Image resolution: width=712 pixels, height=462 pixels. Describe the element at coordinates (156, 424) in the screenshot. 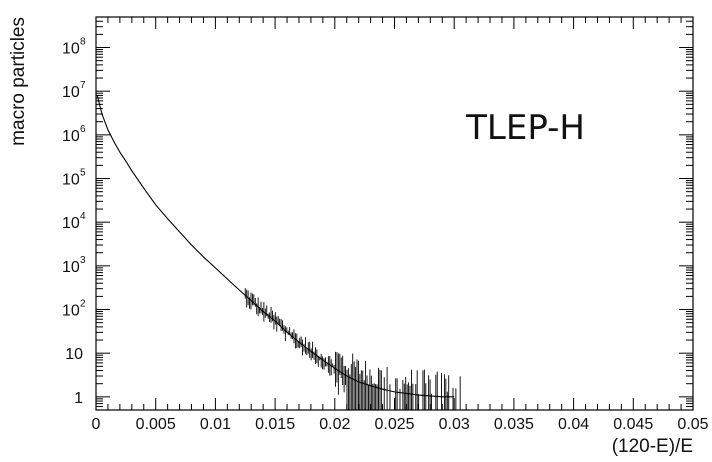

I see `x-tick-label: 0.005` at that location.